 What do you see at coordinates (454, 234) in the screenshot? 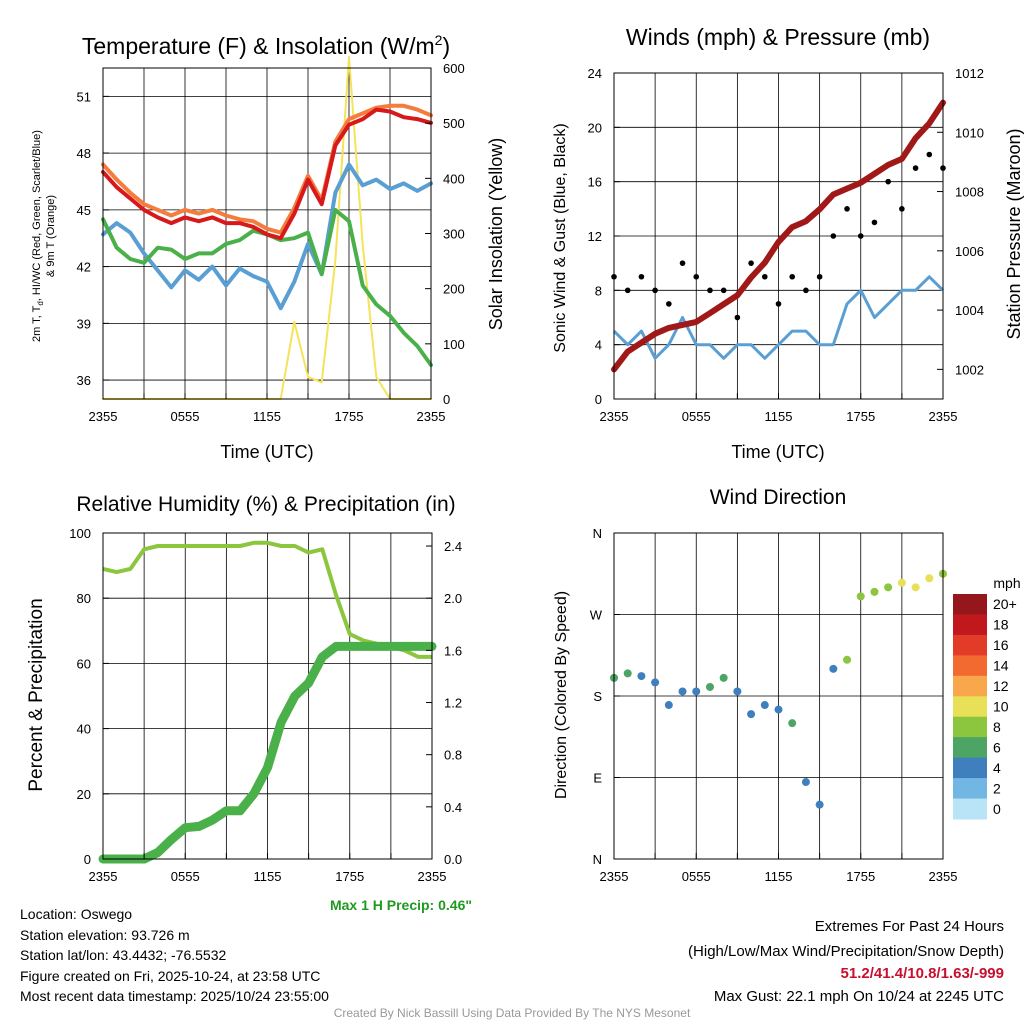
I see `temperature-y2tick-label: 300` at bounding box center [454, 234].